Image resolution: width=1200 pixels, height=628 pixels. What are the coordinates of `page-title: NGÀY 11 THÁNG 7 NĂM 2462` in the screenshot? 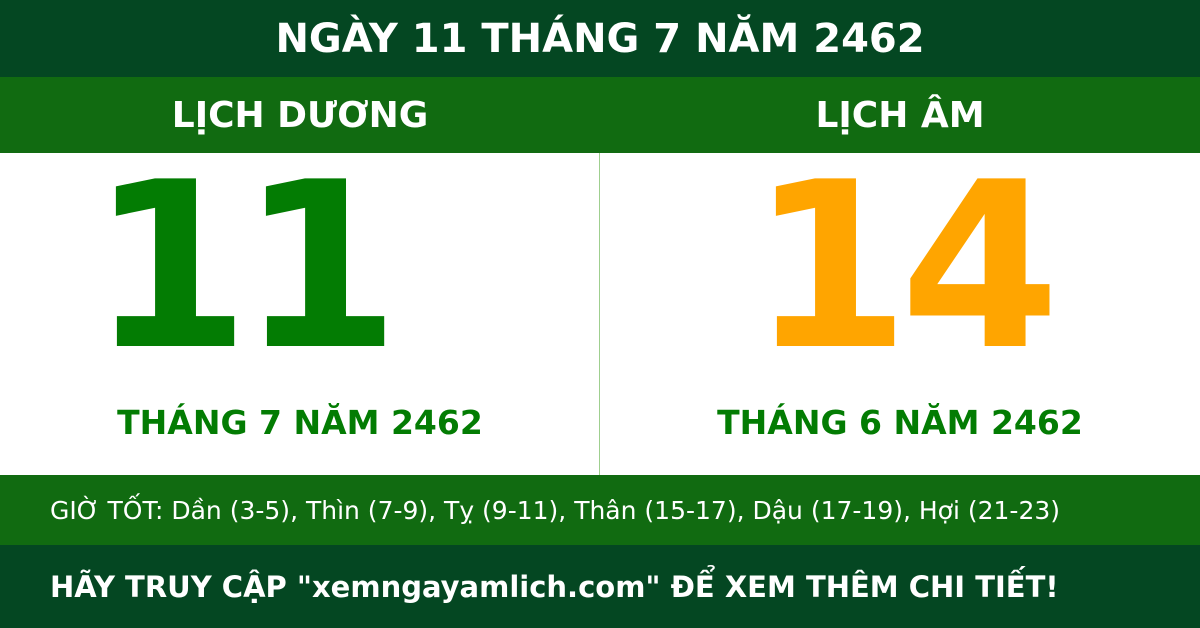 It's located at (600, 38).